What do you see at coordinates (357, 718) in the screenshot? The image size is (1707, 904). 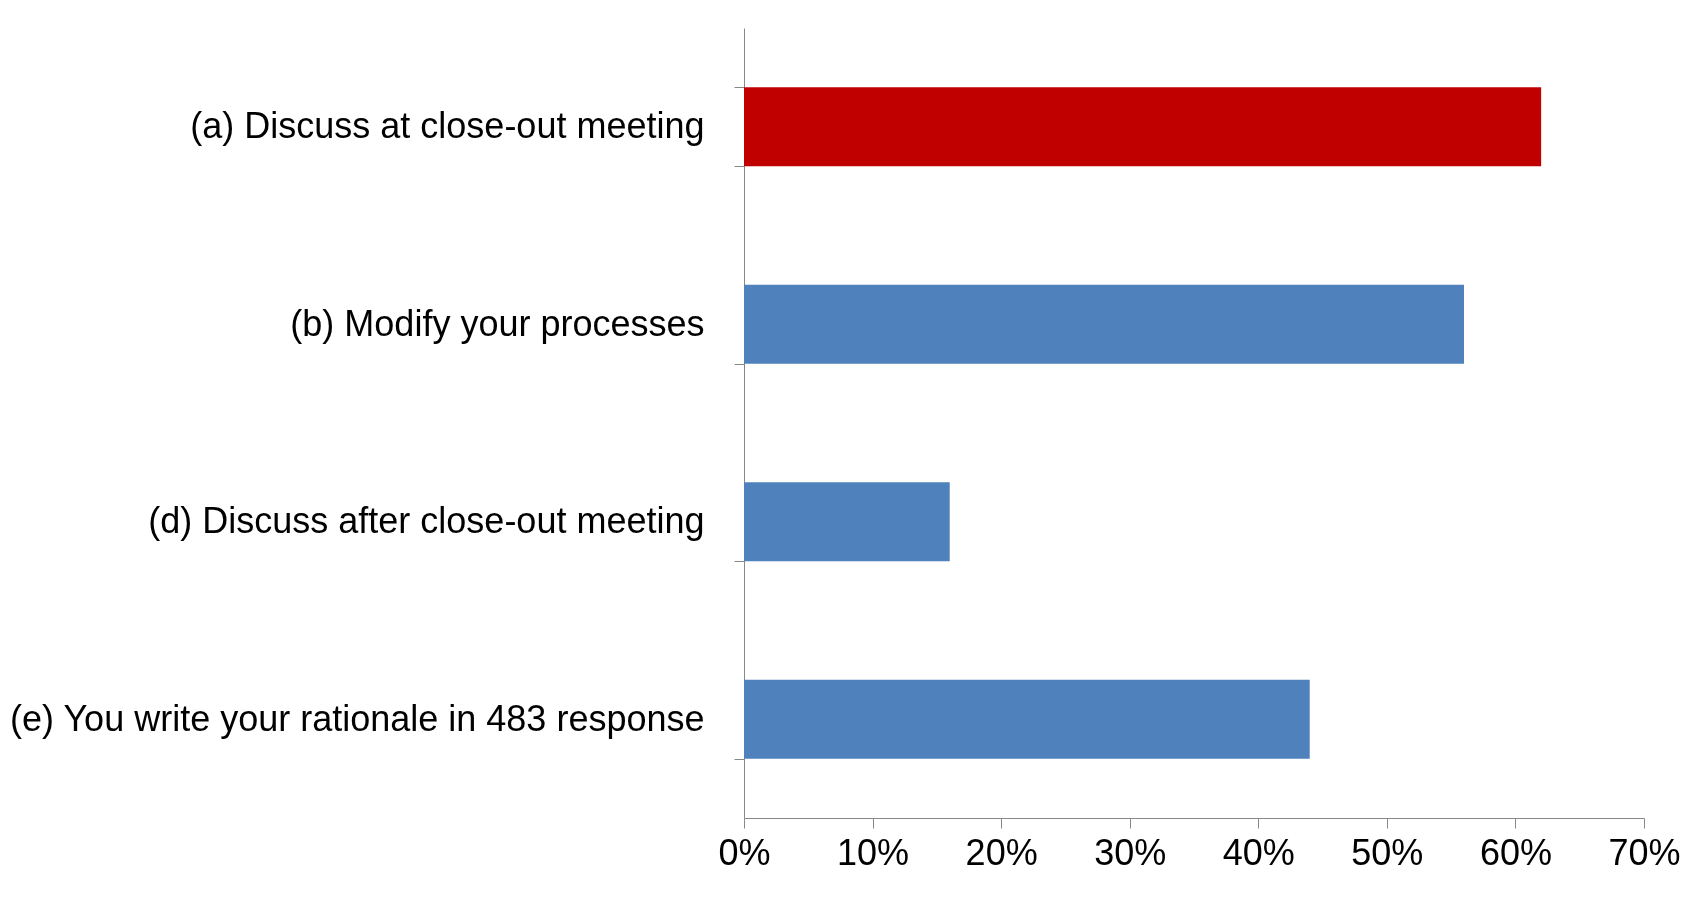 I see `y-tick-label: (e) You write your rationale in 483 response` at bounding box center [357, 718].